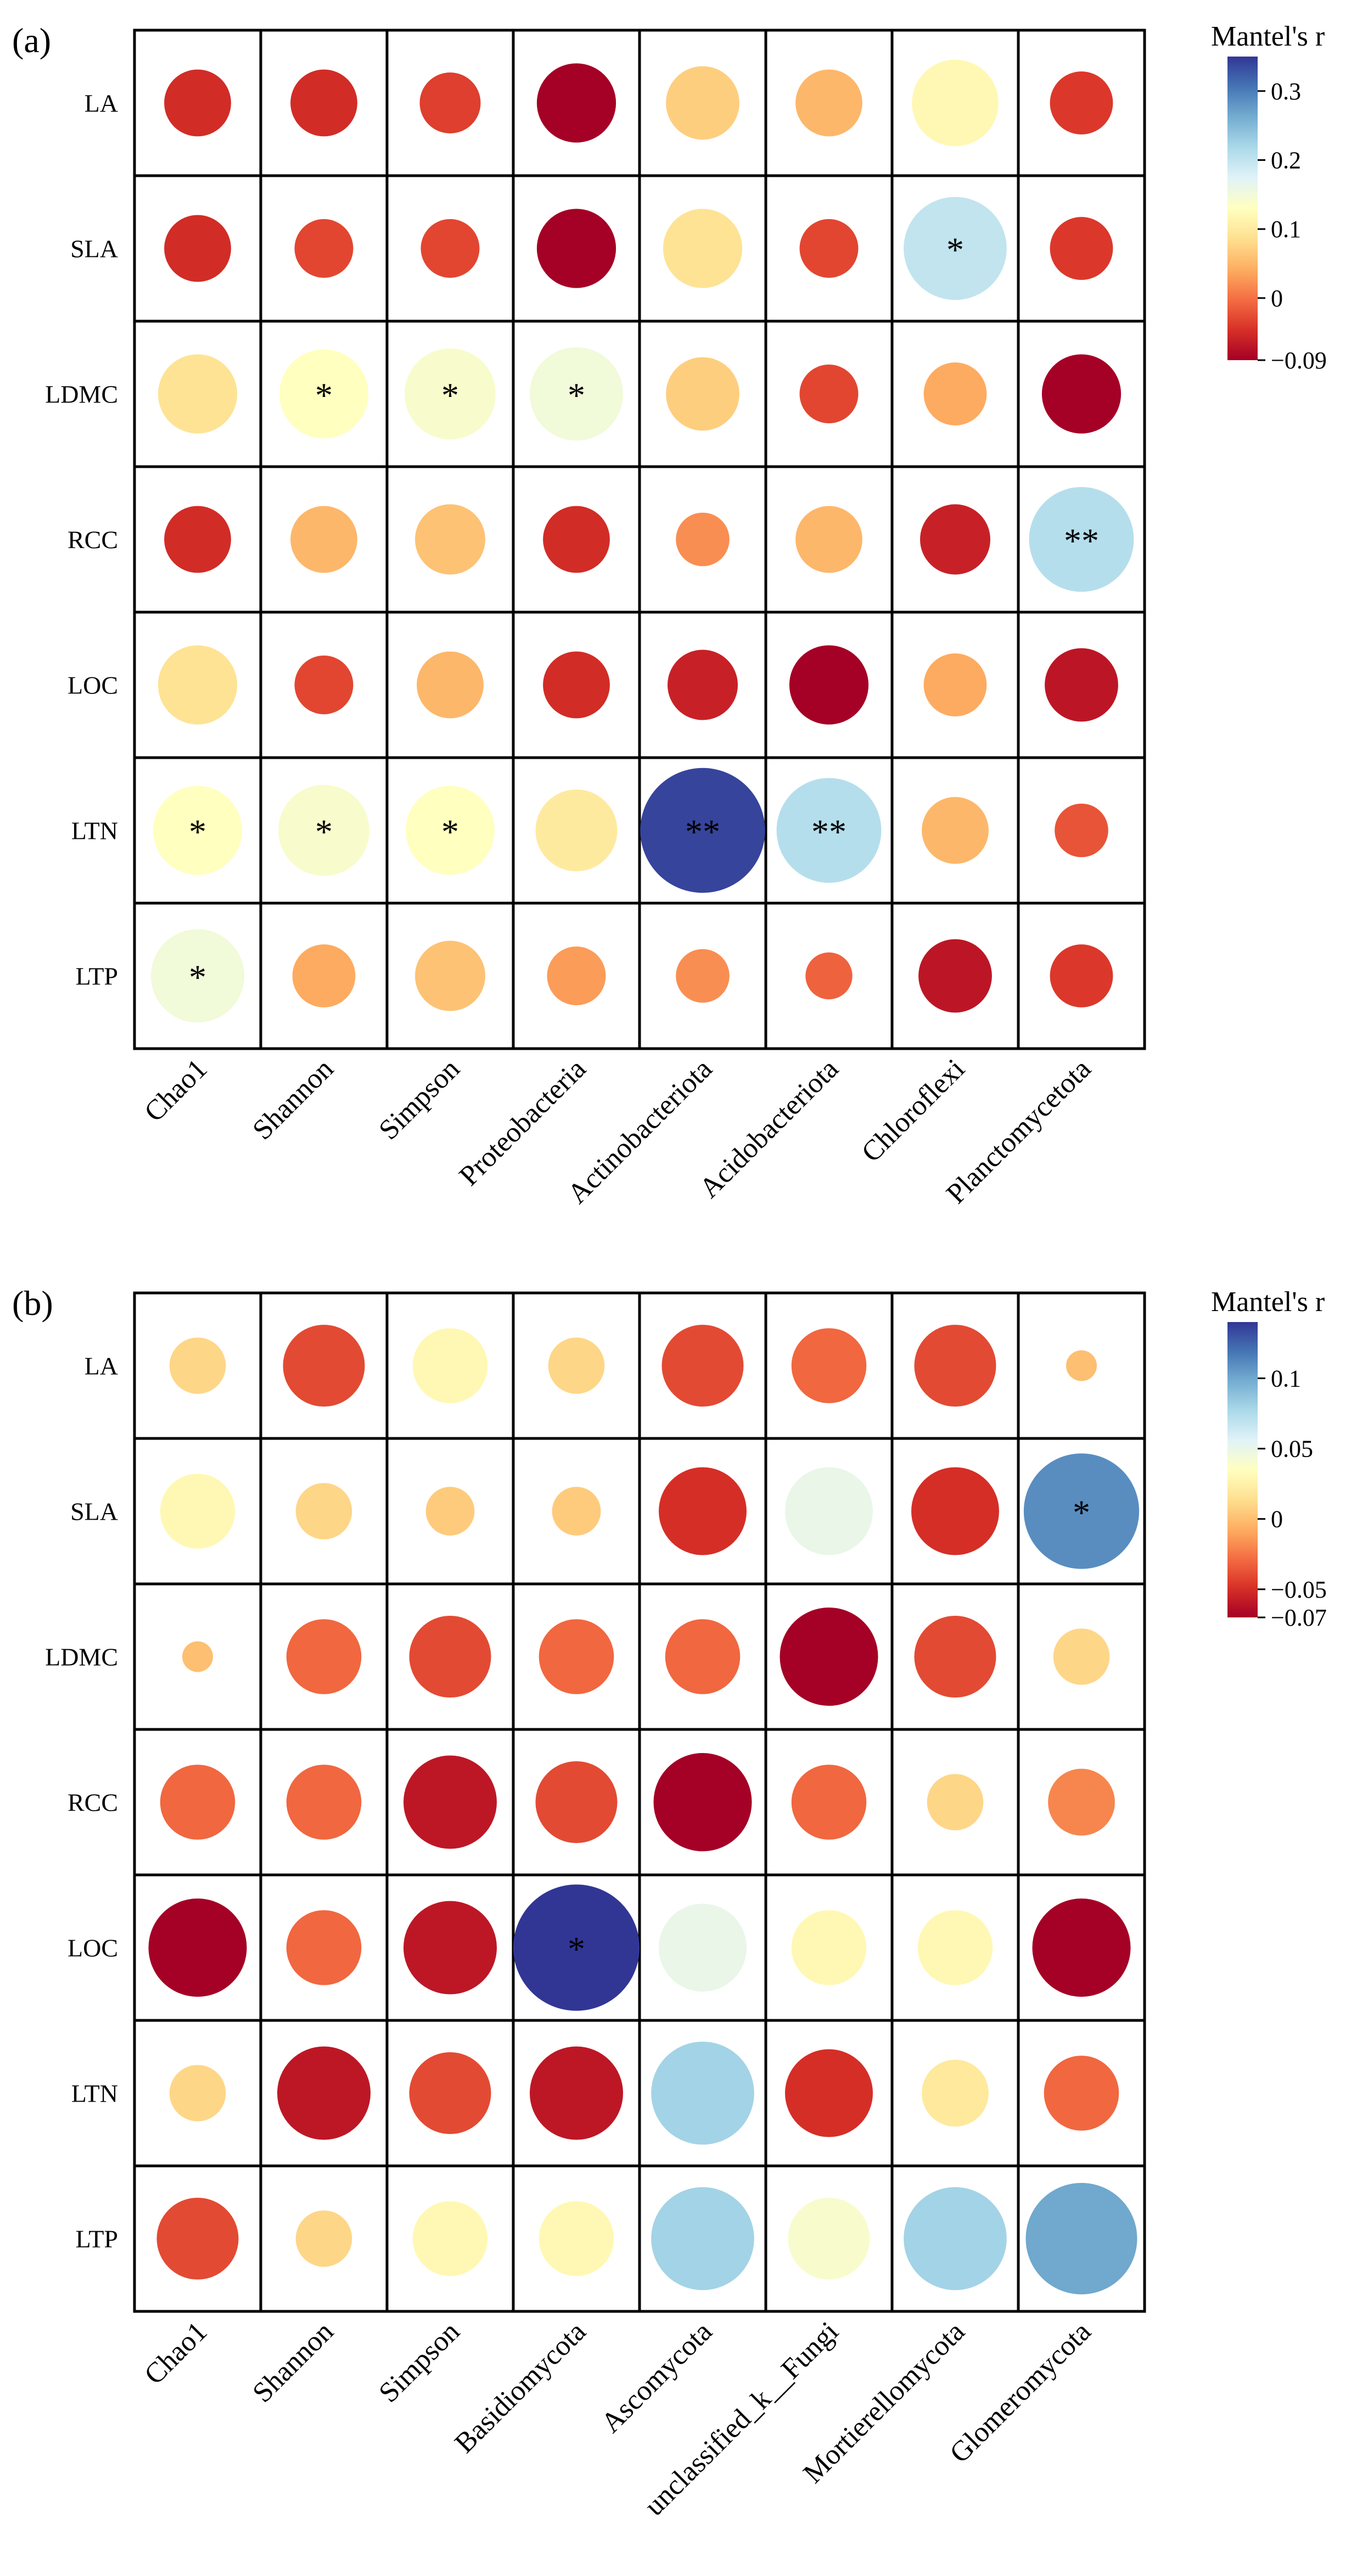  What do you see at coordinates (94, 249) in the screenshot?
I see `row-label: SLA` at bounding box center [94, 249].